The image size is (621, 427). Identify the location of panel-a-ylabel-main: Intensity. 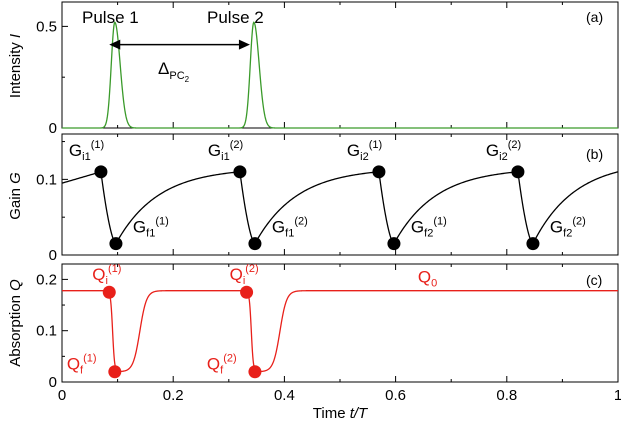
(15, 68).